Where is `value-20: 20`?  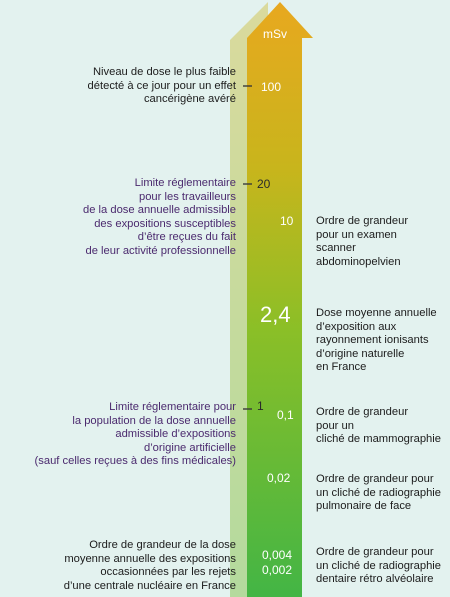 value-20: 20 is located at coordinates (264, 184).